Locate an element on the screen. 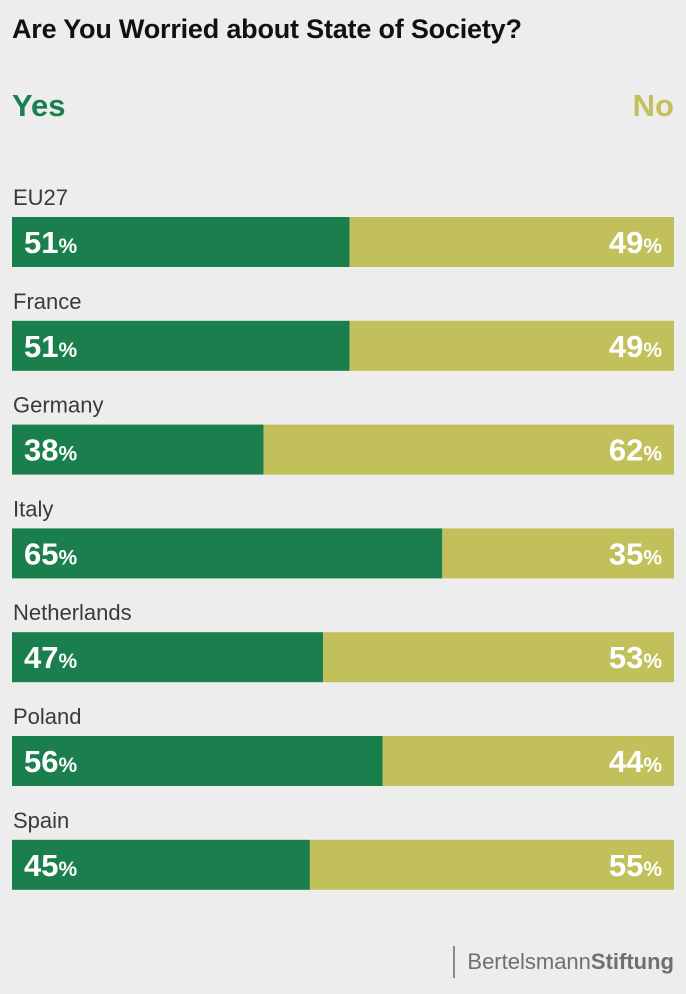  country-label: Netherlands is located at coordinates (72, 612).